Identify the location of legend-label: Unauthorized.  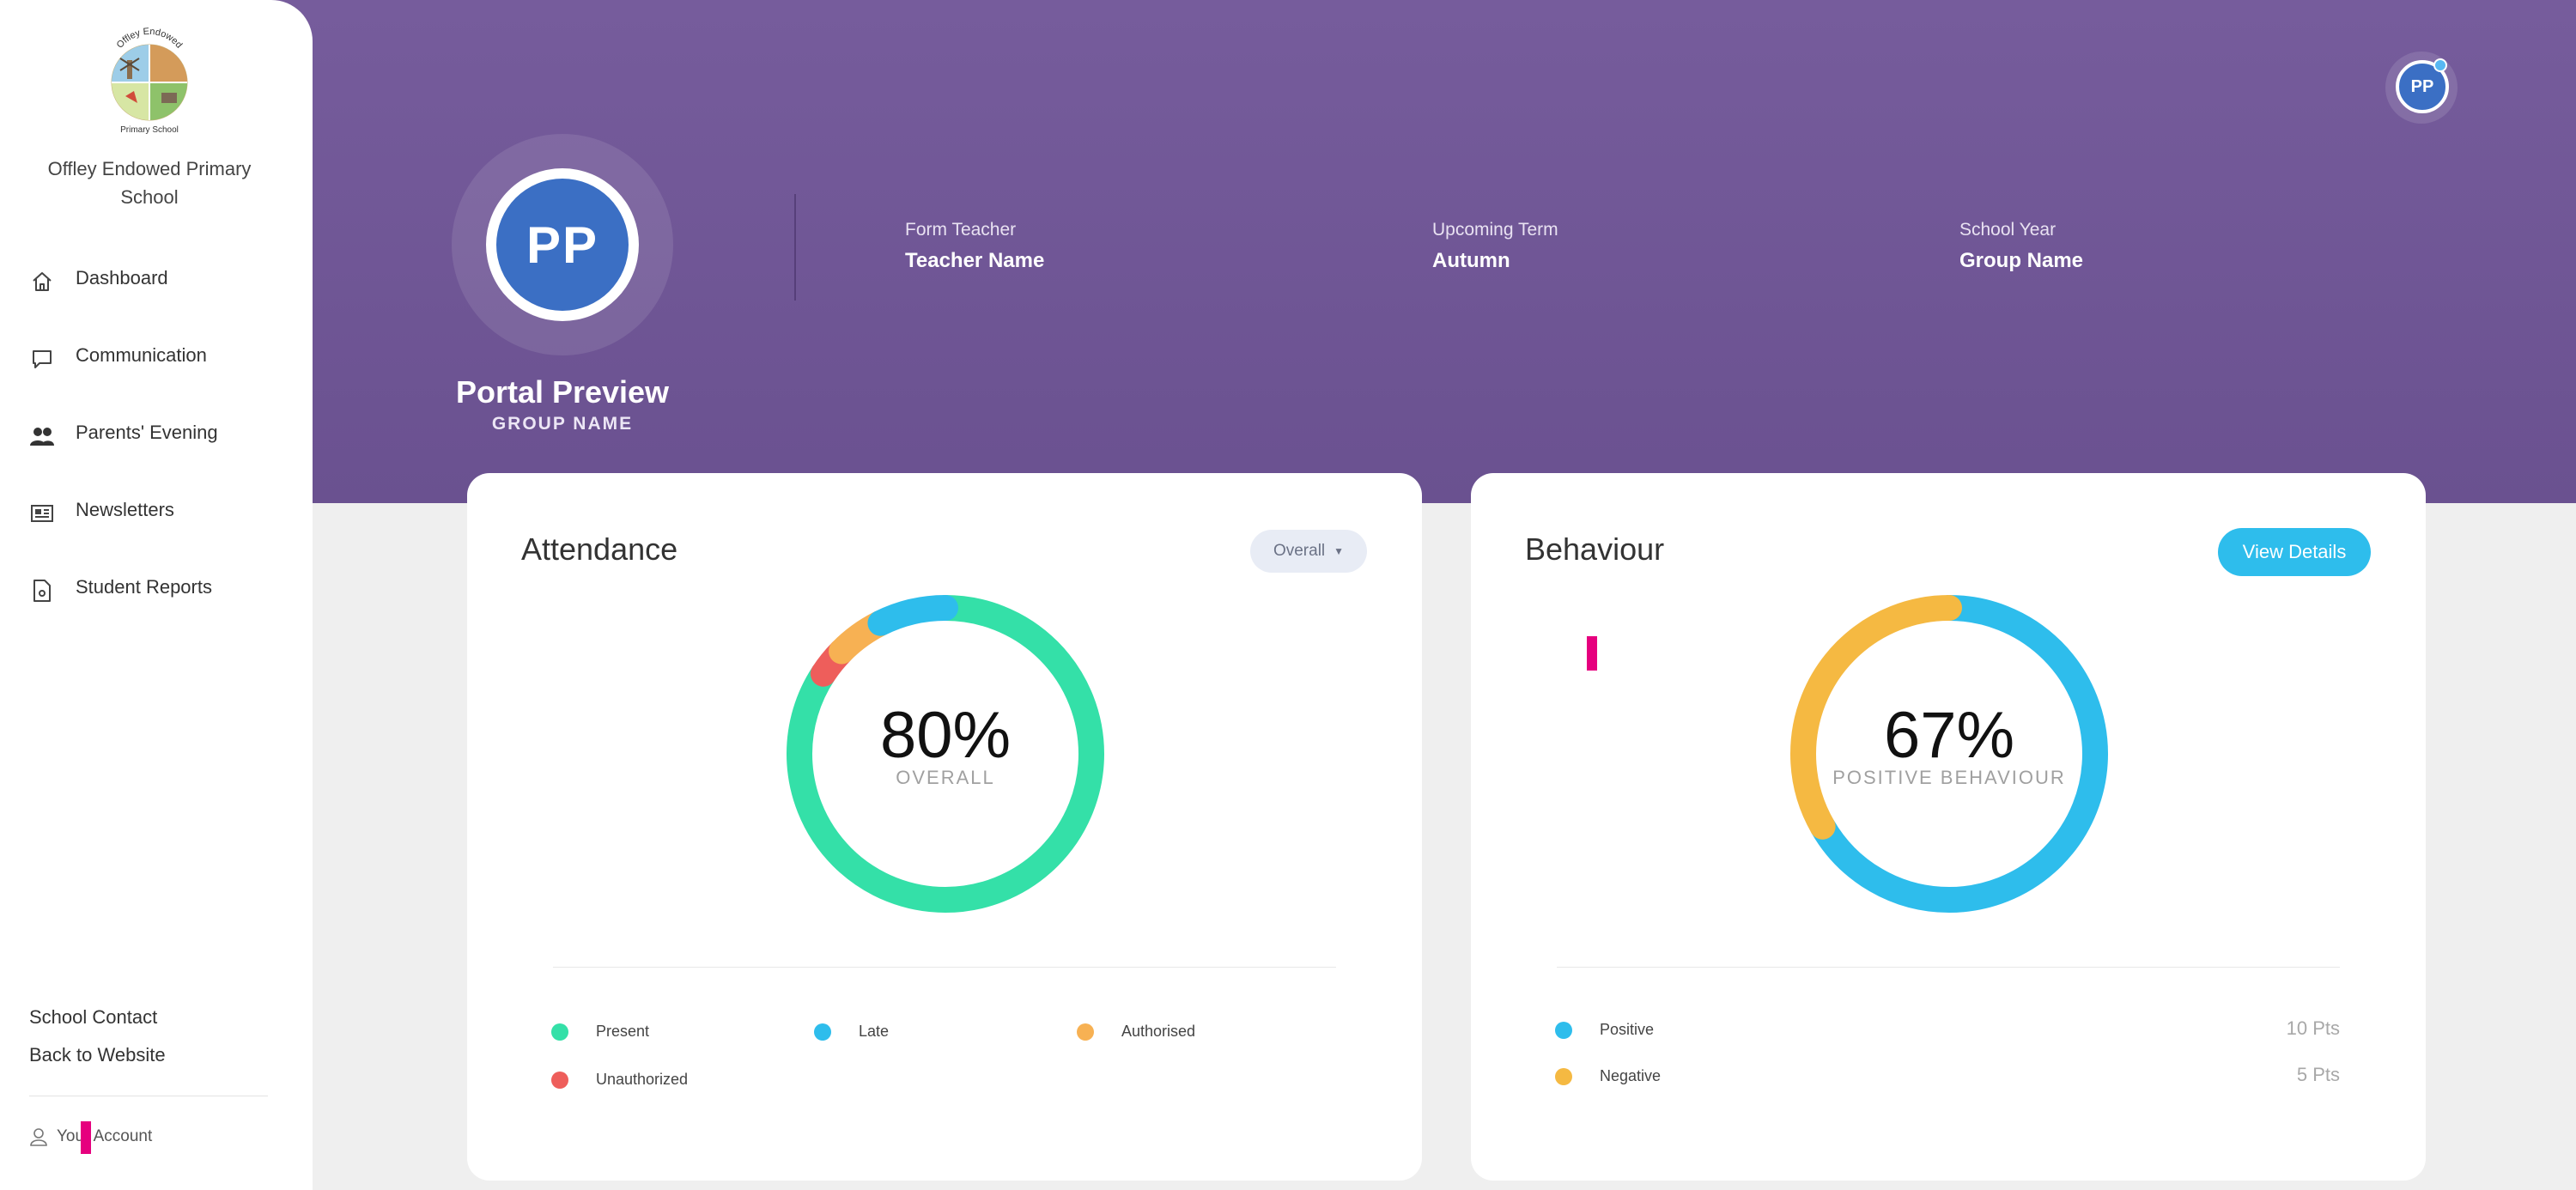
(642, 1080).